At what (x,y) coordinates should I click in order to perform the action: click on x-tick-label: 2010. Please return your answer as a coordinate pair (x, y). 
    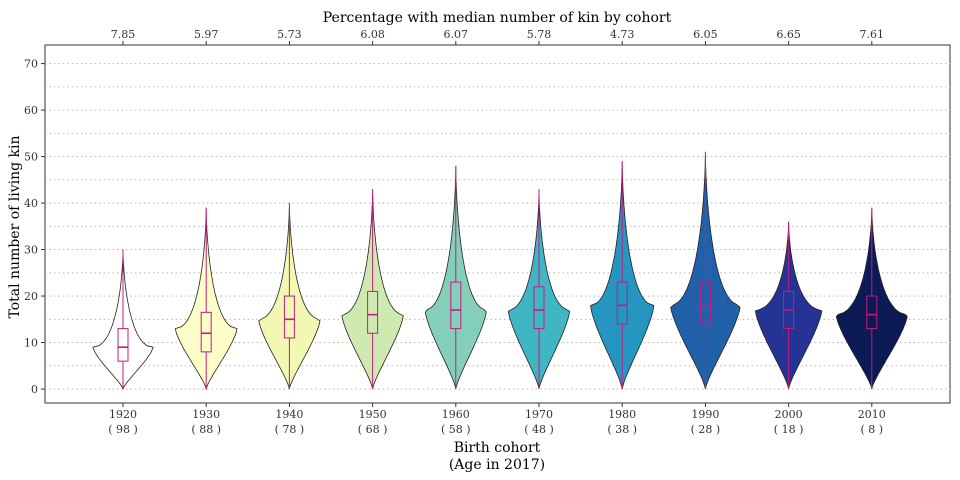
    Looking at the image, I should click on (872, 414).